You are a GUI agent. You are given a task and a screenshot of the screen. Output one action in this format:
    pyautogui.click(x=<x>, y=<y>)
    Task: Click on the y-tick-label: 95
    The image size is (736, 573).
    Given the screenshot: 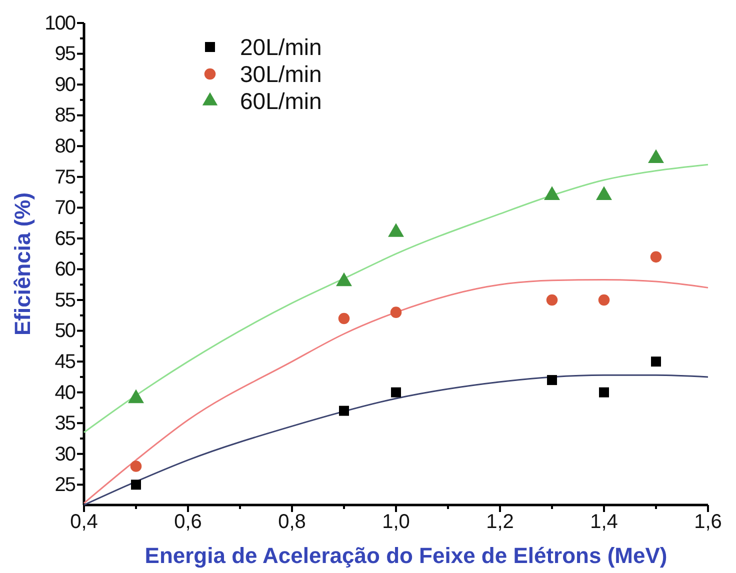 What is the action you would take?
    pyautogui.click(x=65, y=54)
    